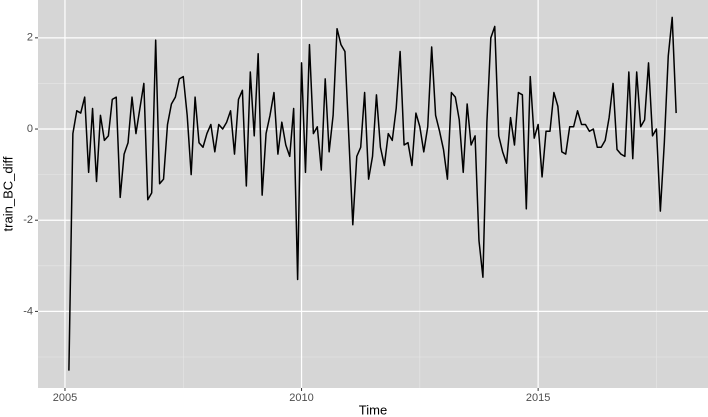 This screenshot has width=708, height=417. What do you see at coordinates (30, 38) in the screenshot?
I see `y-tick-label: 2` at bounding box center [30, 38].